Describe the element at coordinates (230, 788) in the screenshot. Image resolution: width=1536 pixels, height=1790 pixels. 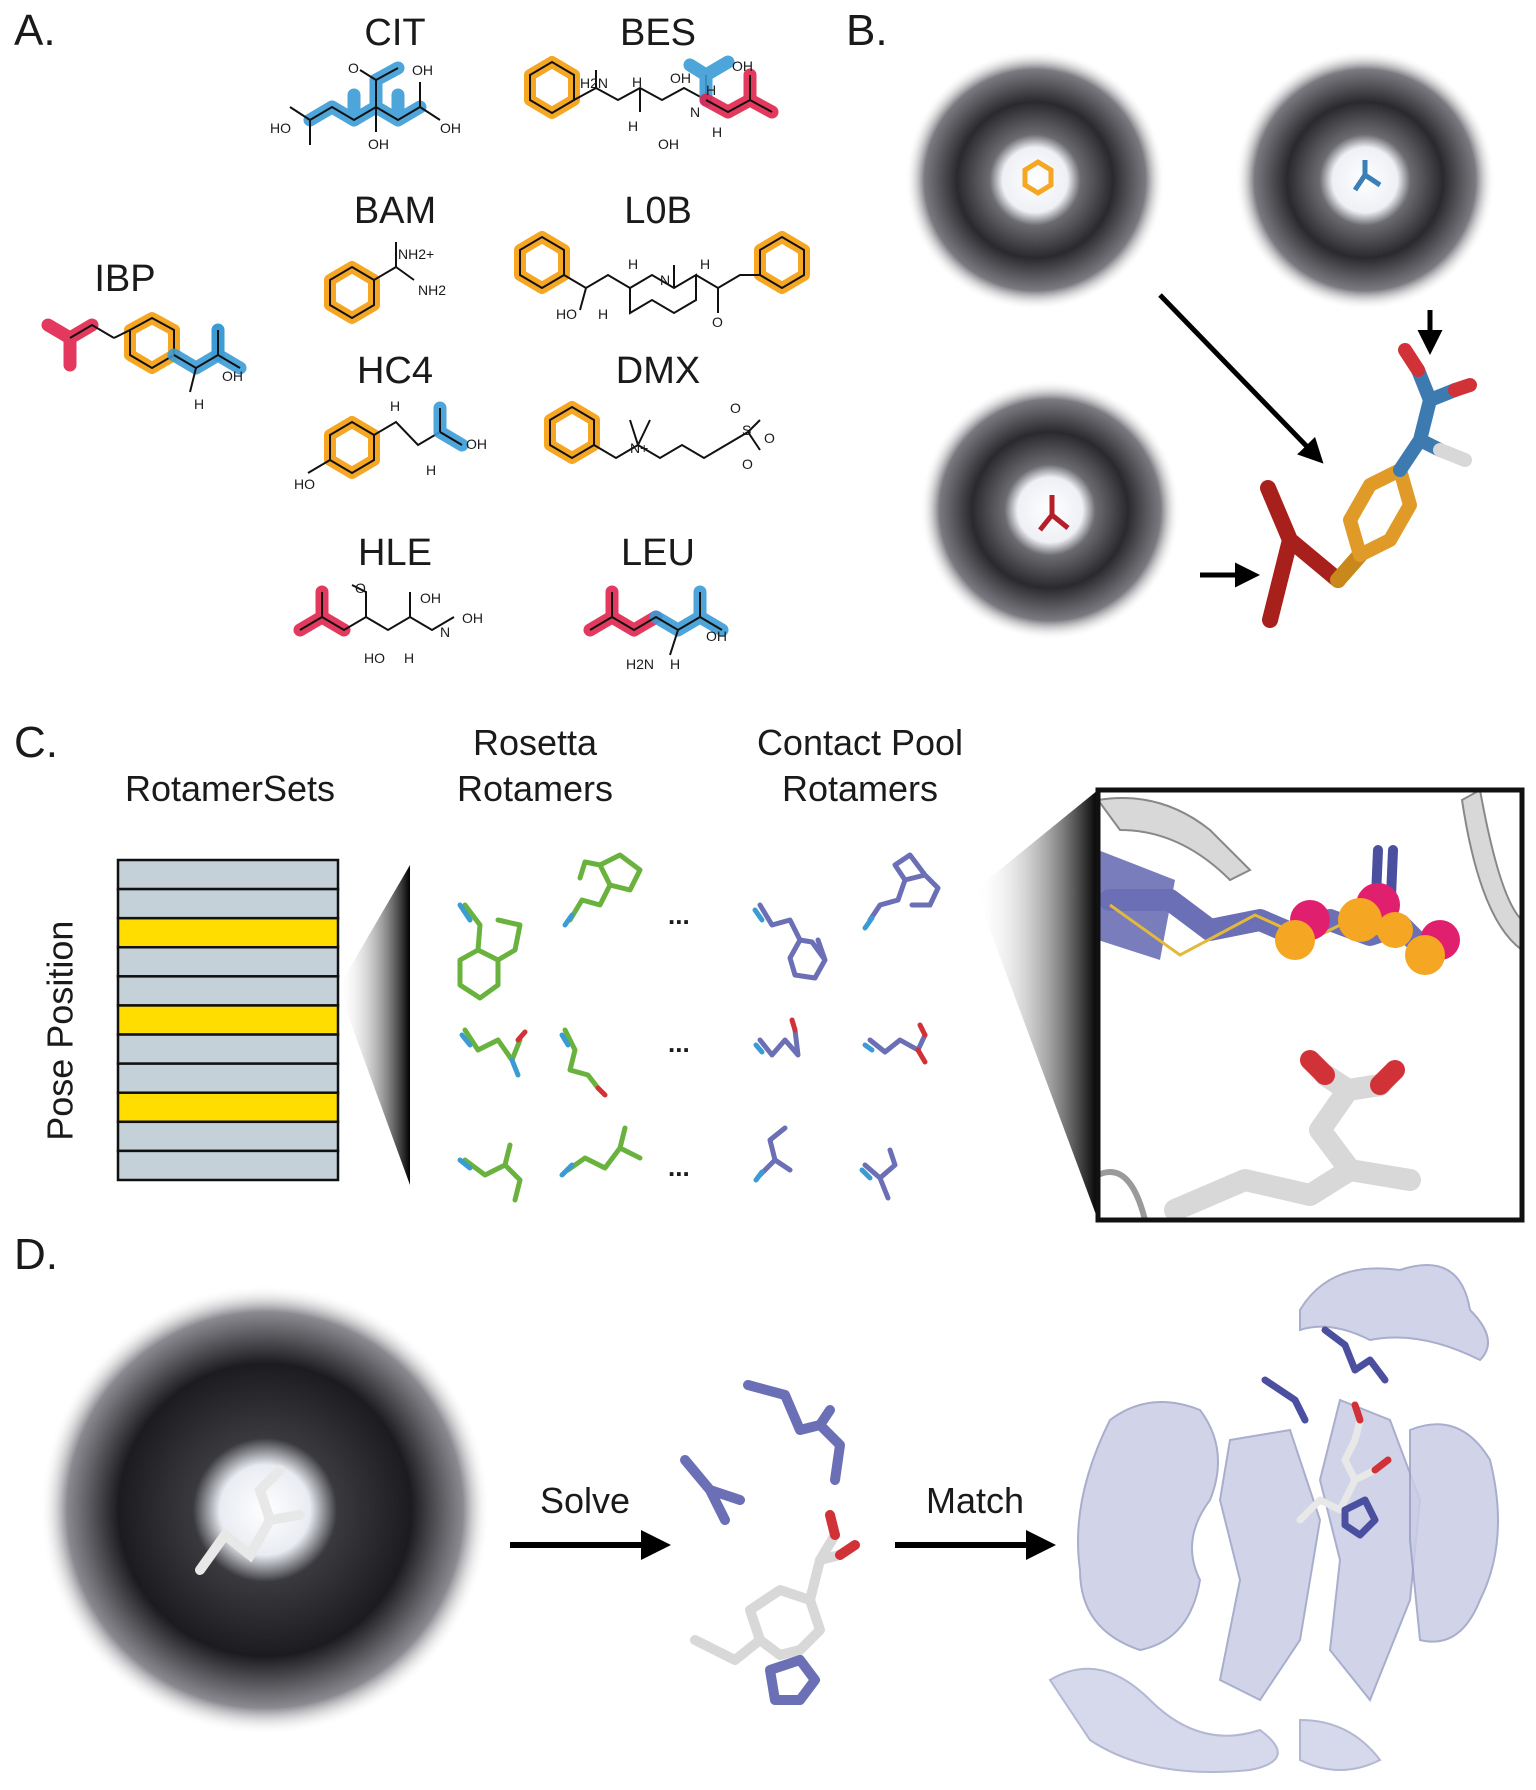
I see `rotamersets-label: RotamerSets` at that location.